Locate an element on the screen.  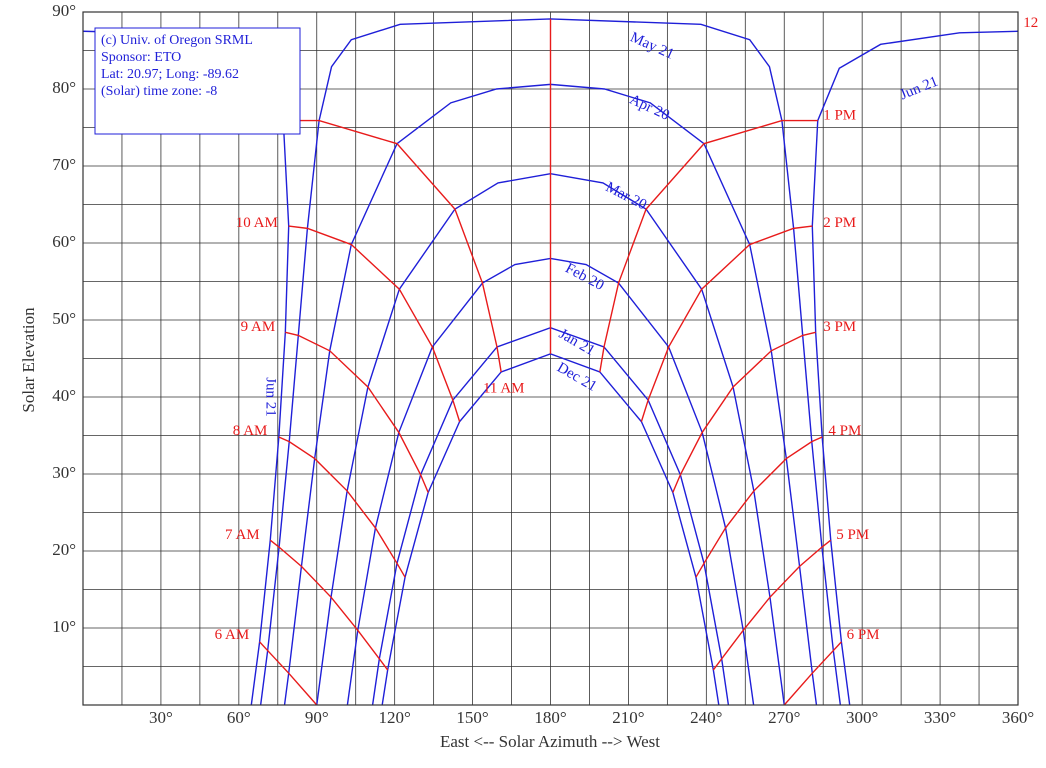
info-text: Sponsor: ETO is located at coordinates (141, 57).